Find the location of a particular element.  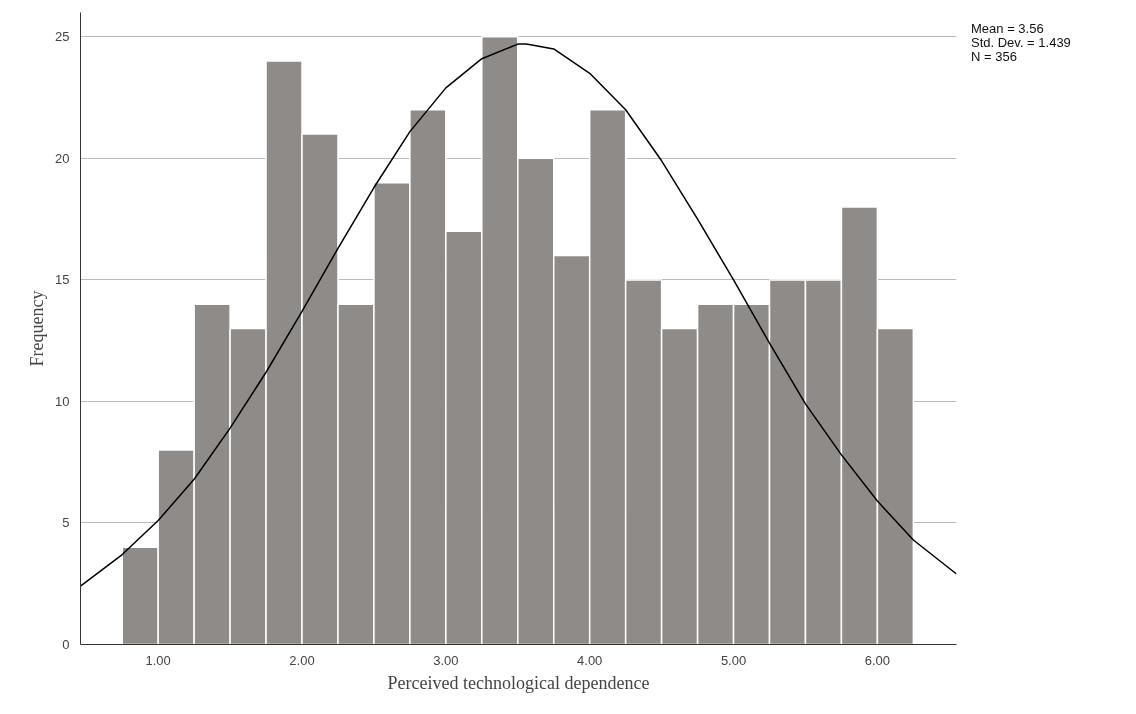

y-tick-label: 10 is located at coordinates (62, 401).